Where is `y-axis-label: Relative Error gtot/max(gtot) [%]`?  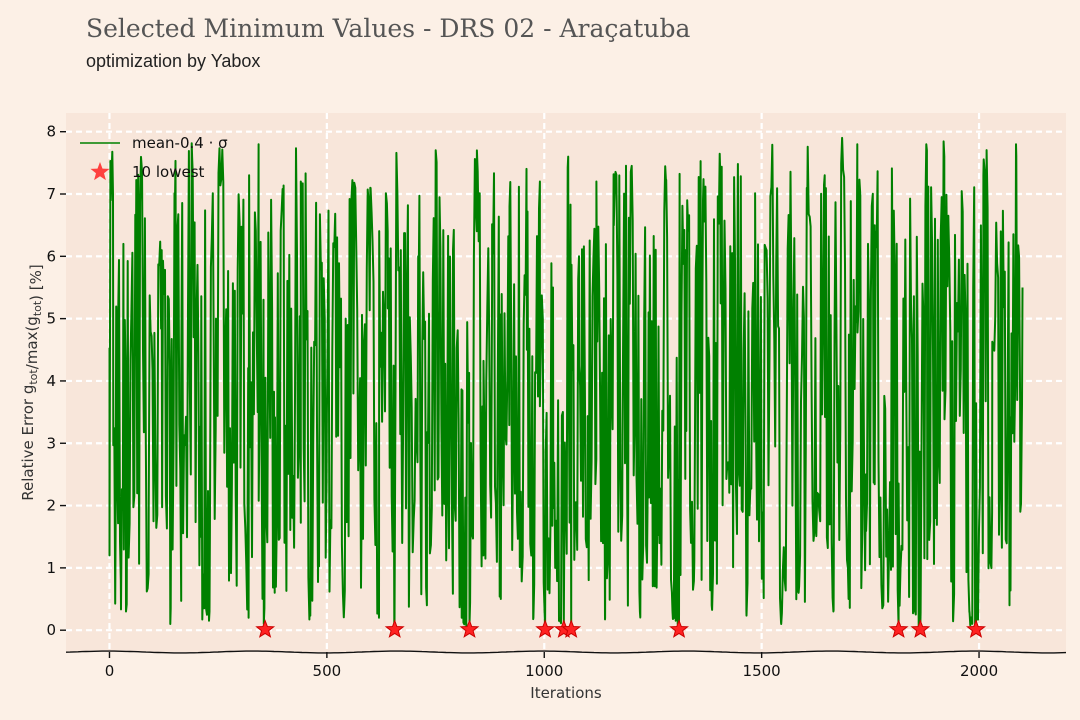
y-axis-label: Relative Error gtot/max(gtot) [%] is located at coordinates (32, 382).